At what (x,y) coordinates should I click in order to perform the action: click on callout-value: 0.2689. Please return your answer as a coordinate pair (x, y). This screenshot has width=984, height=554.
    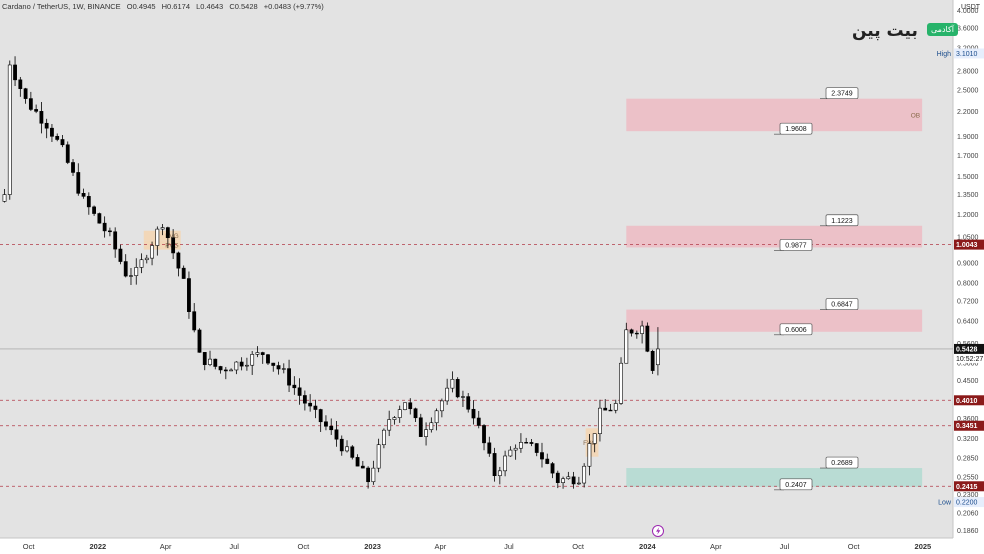
    Looking at the image, I should click on (842, 463).